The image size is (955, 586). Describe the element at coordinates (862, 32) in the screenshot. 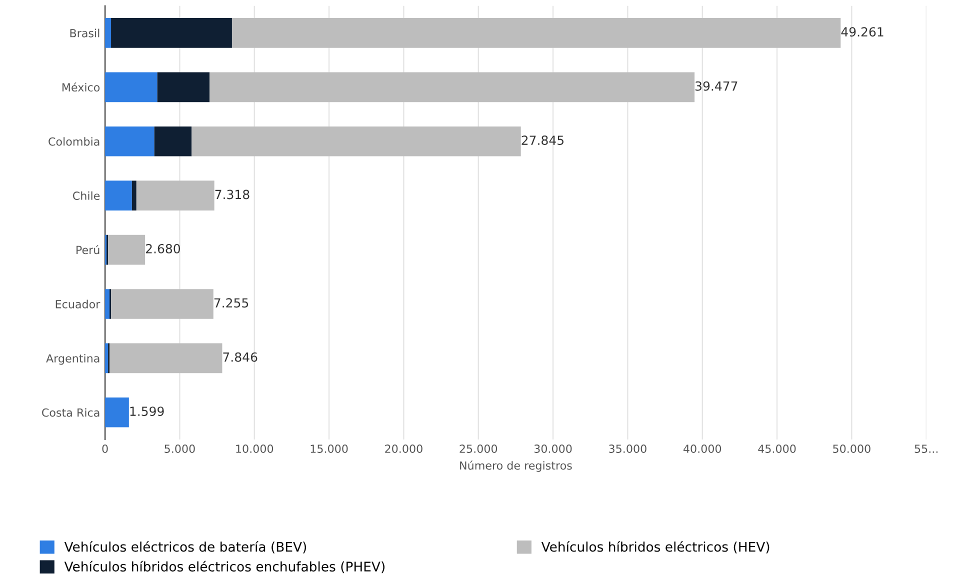

I see `total-label: 49.261` at that location.